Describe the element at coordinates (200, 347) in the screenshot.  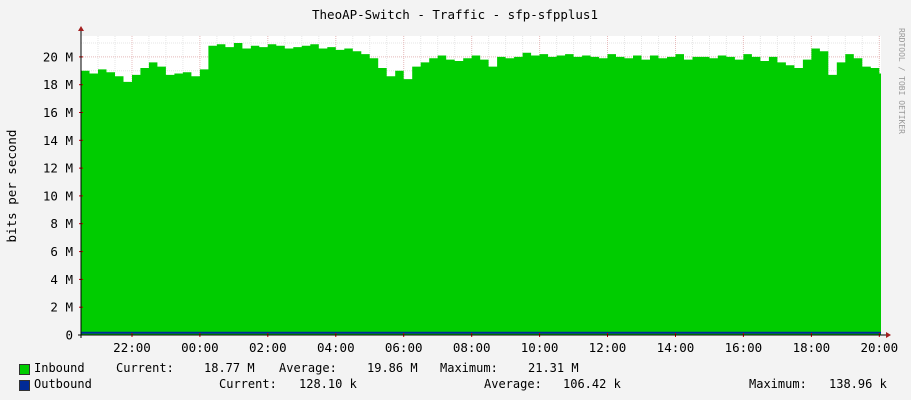
I see `x-tick-label: 00:00` at that location.